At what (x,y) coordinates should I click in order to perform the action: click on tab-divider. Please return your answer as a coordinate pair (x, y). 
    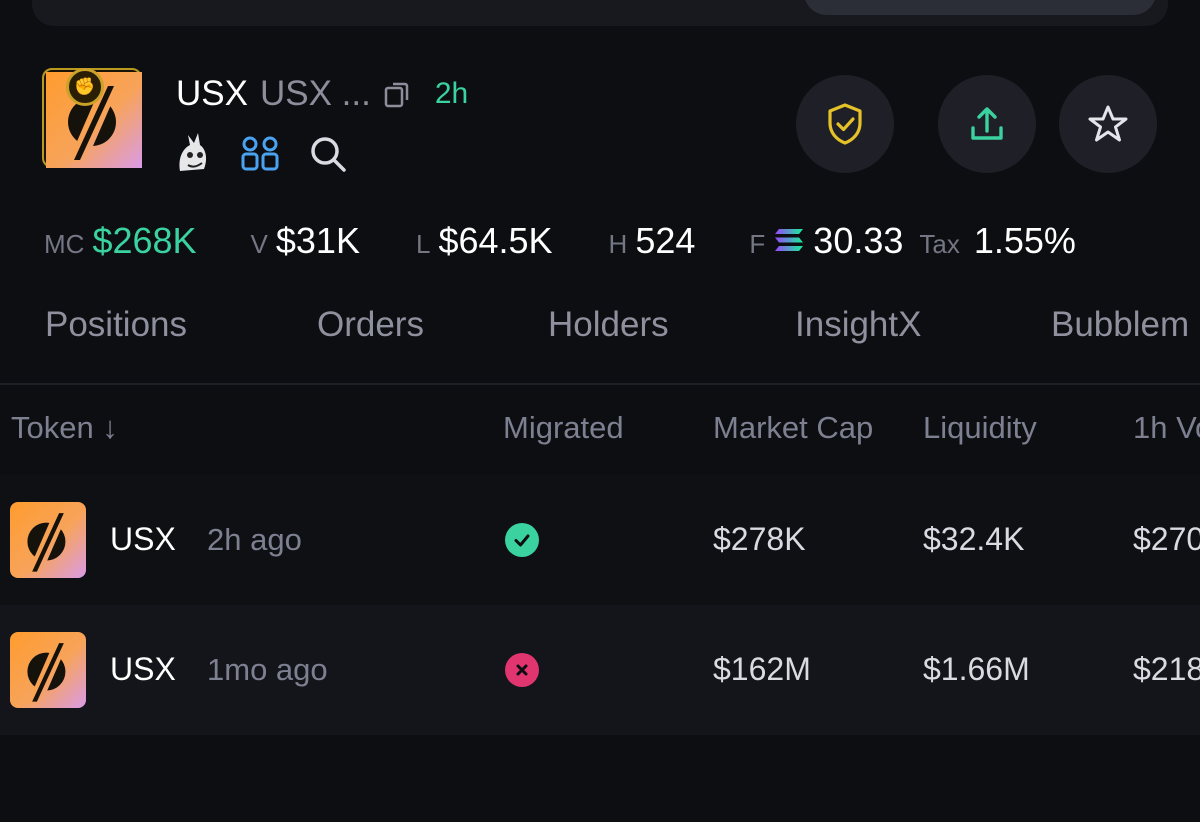
    Looking at the image, I should click on (600, 384).